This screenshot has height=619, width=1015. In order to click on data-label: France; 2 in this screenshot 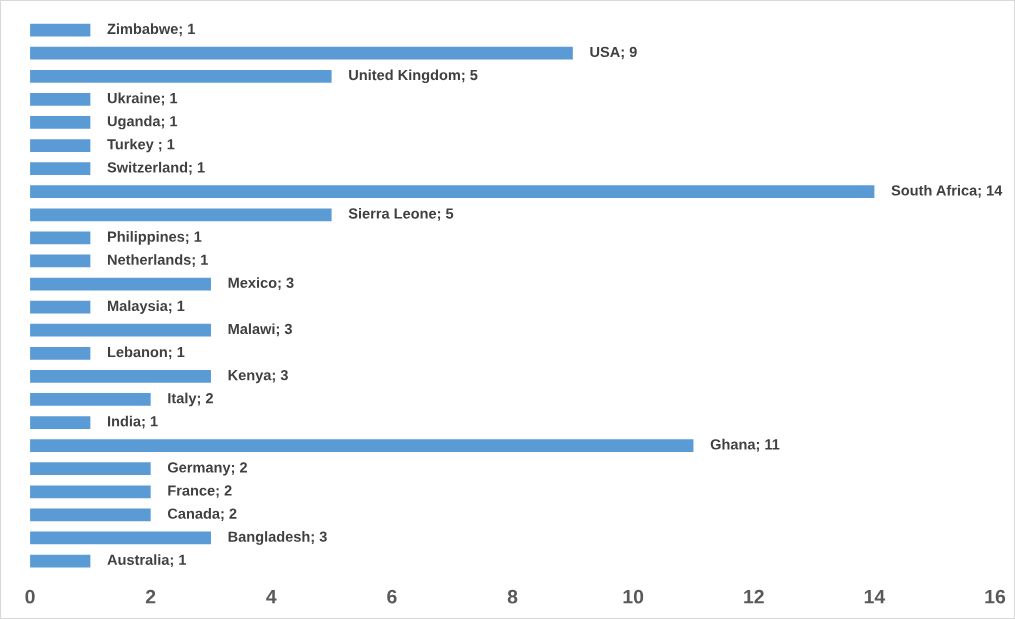, I will do `click(200, 491)`.